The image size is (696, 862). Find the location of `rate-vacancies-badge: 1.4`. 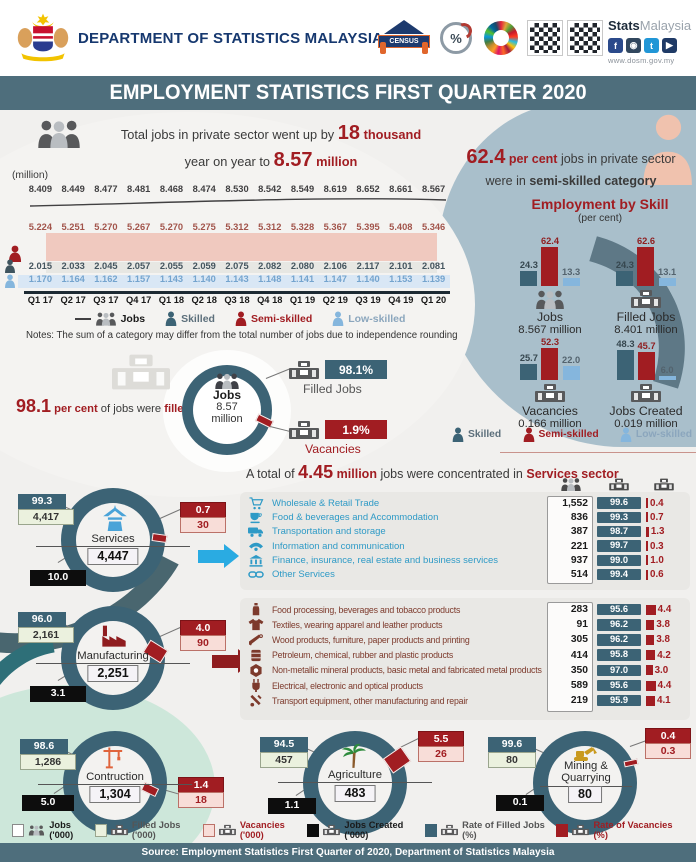

rate-vacancies-badge: 1.4 is located at coordinates (201, 785).